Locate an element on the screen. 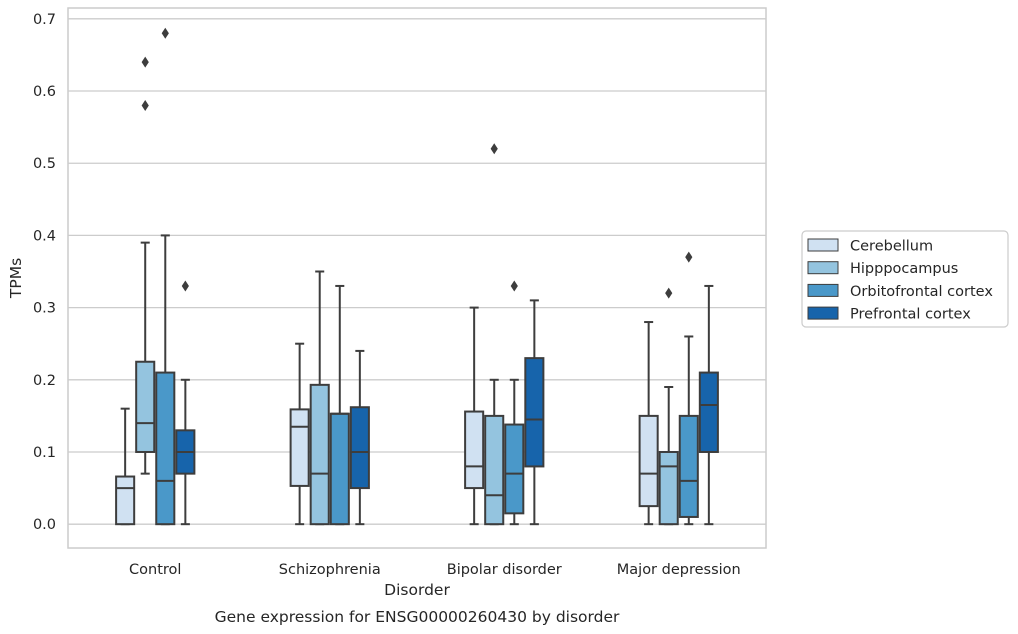  y-tick-label: 0.2 is located at coordinates (44, 381).